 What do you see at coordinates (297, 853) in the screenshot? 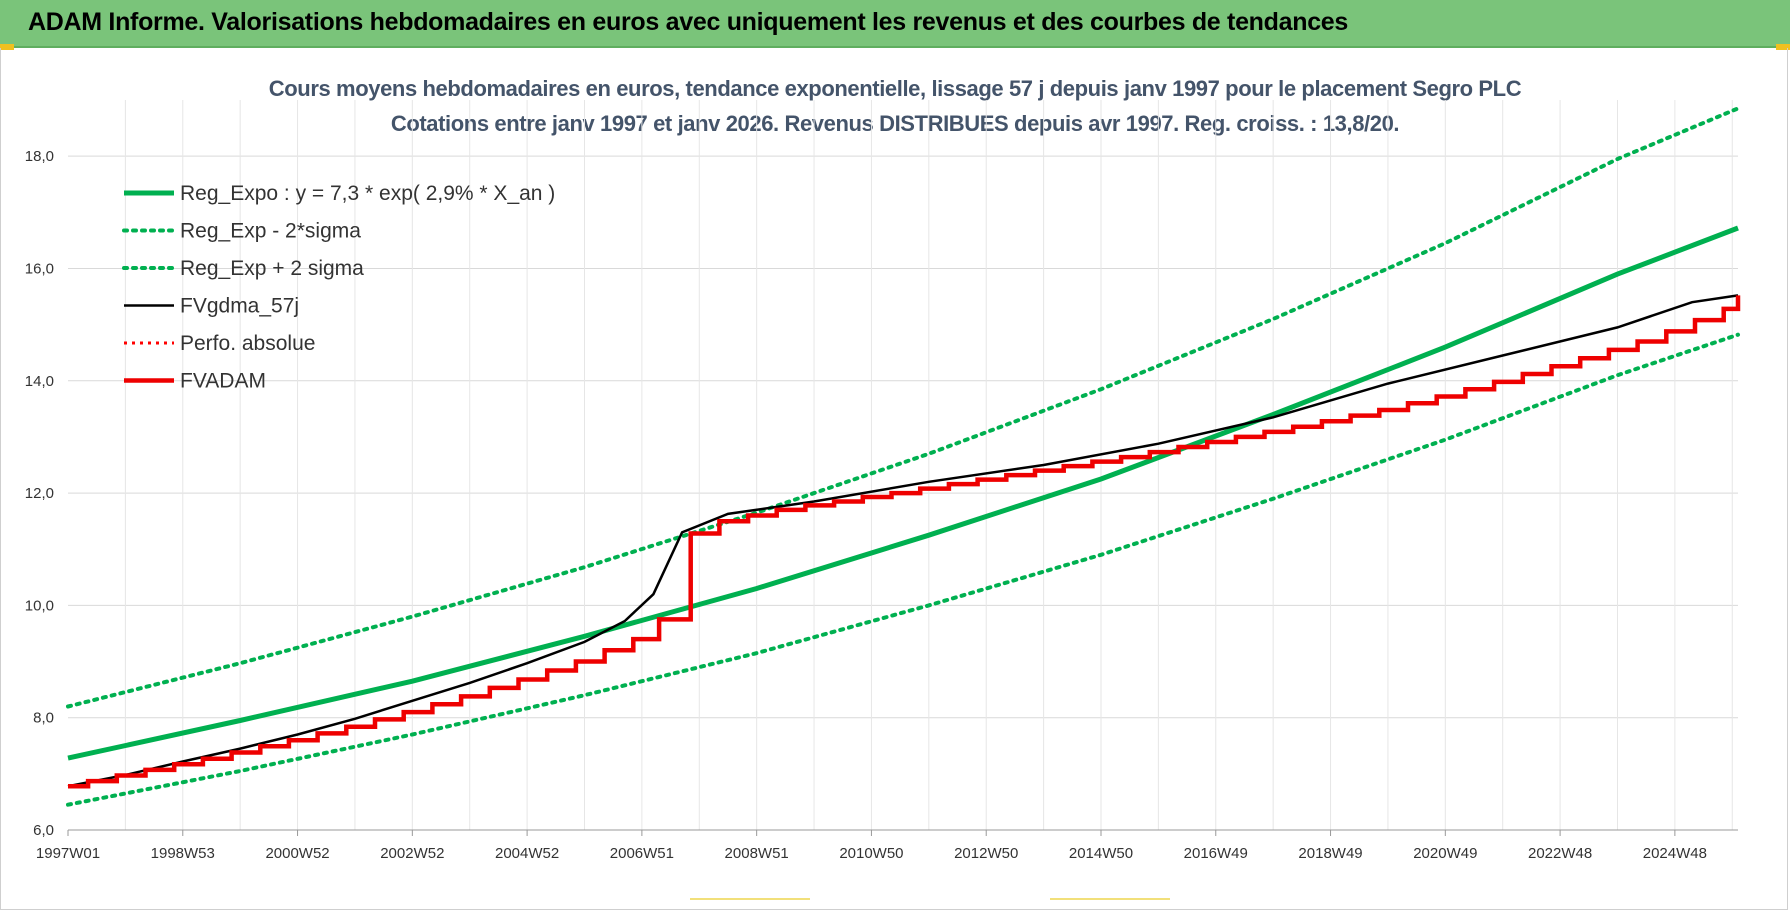
I see `x-tick-label: 2000W52` at bounding box center [297, 853].